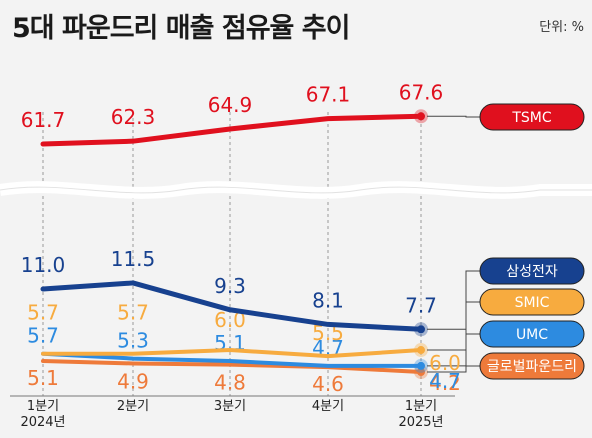  I want to click on series-line-samsung, so click(232, 306).